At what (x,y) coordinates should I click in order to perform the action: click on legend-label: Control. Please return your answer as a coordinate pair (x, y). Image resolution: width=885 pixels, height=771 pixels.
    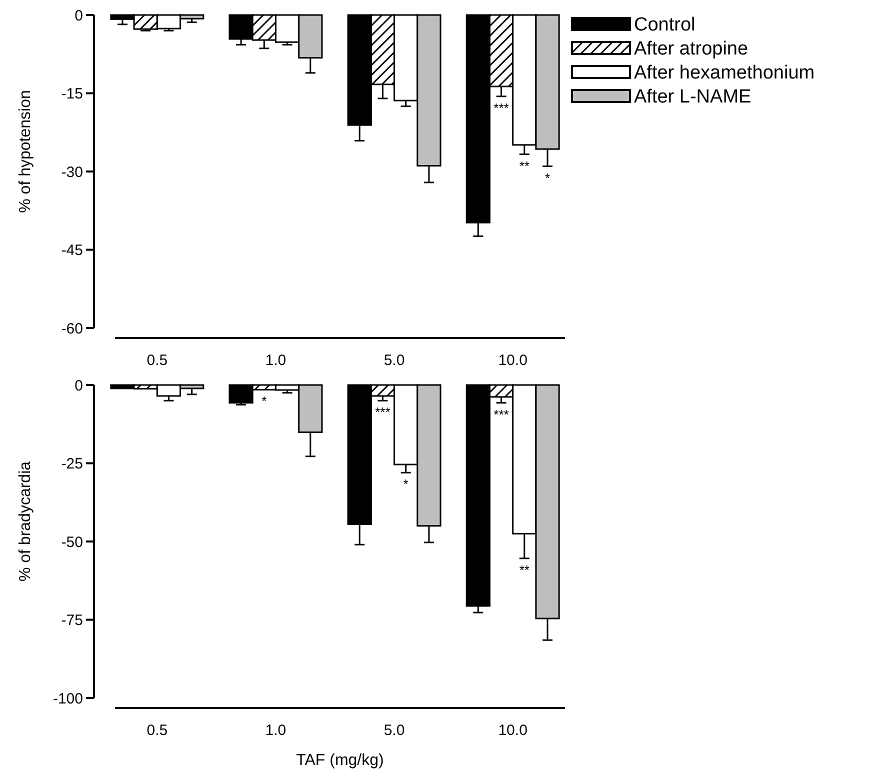
    Looking at the image, I should click on (665, 25).